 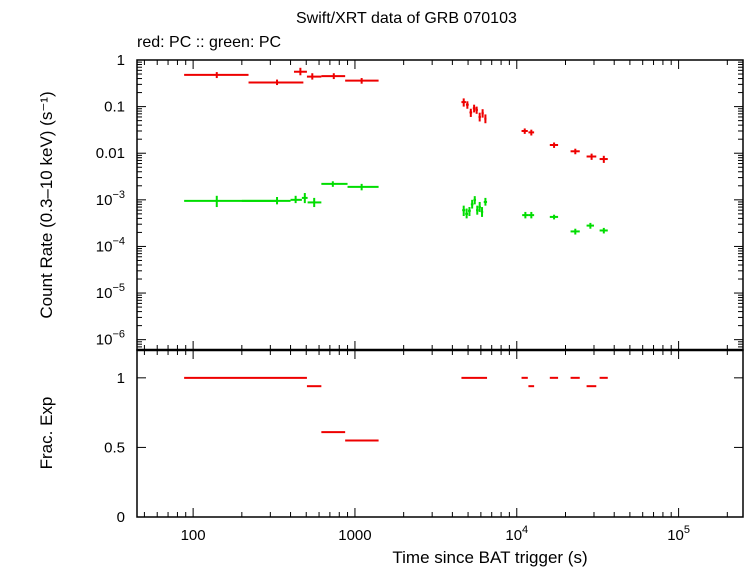 I want to click on y-tick-label: 0.5, so click(x=114, y=447).